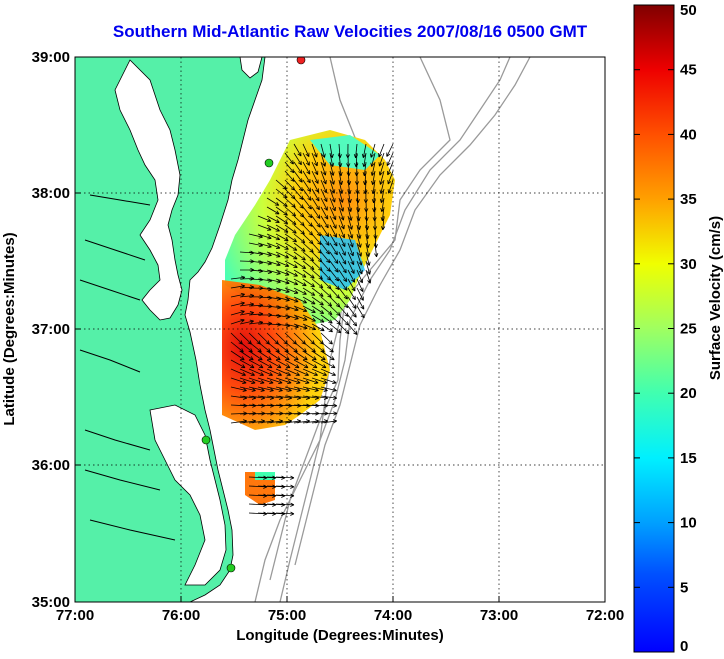  Describe the element at coordinates (51, 602) in the screenshot. I see `y-tick-label: 35:00` at that location.